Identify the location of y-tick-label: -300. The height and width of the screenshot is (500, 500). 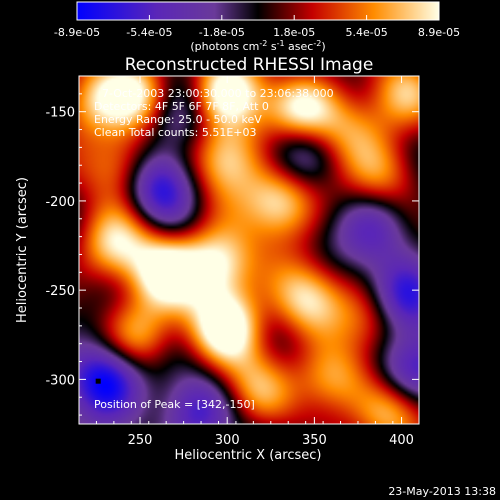
(60, 380).